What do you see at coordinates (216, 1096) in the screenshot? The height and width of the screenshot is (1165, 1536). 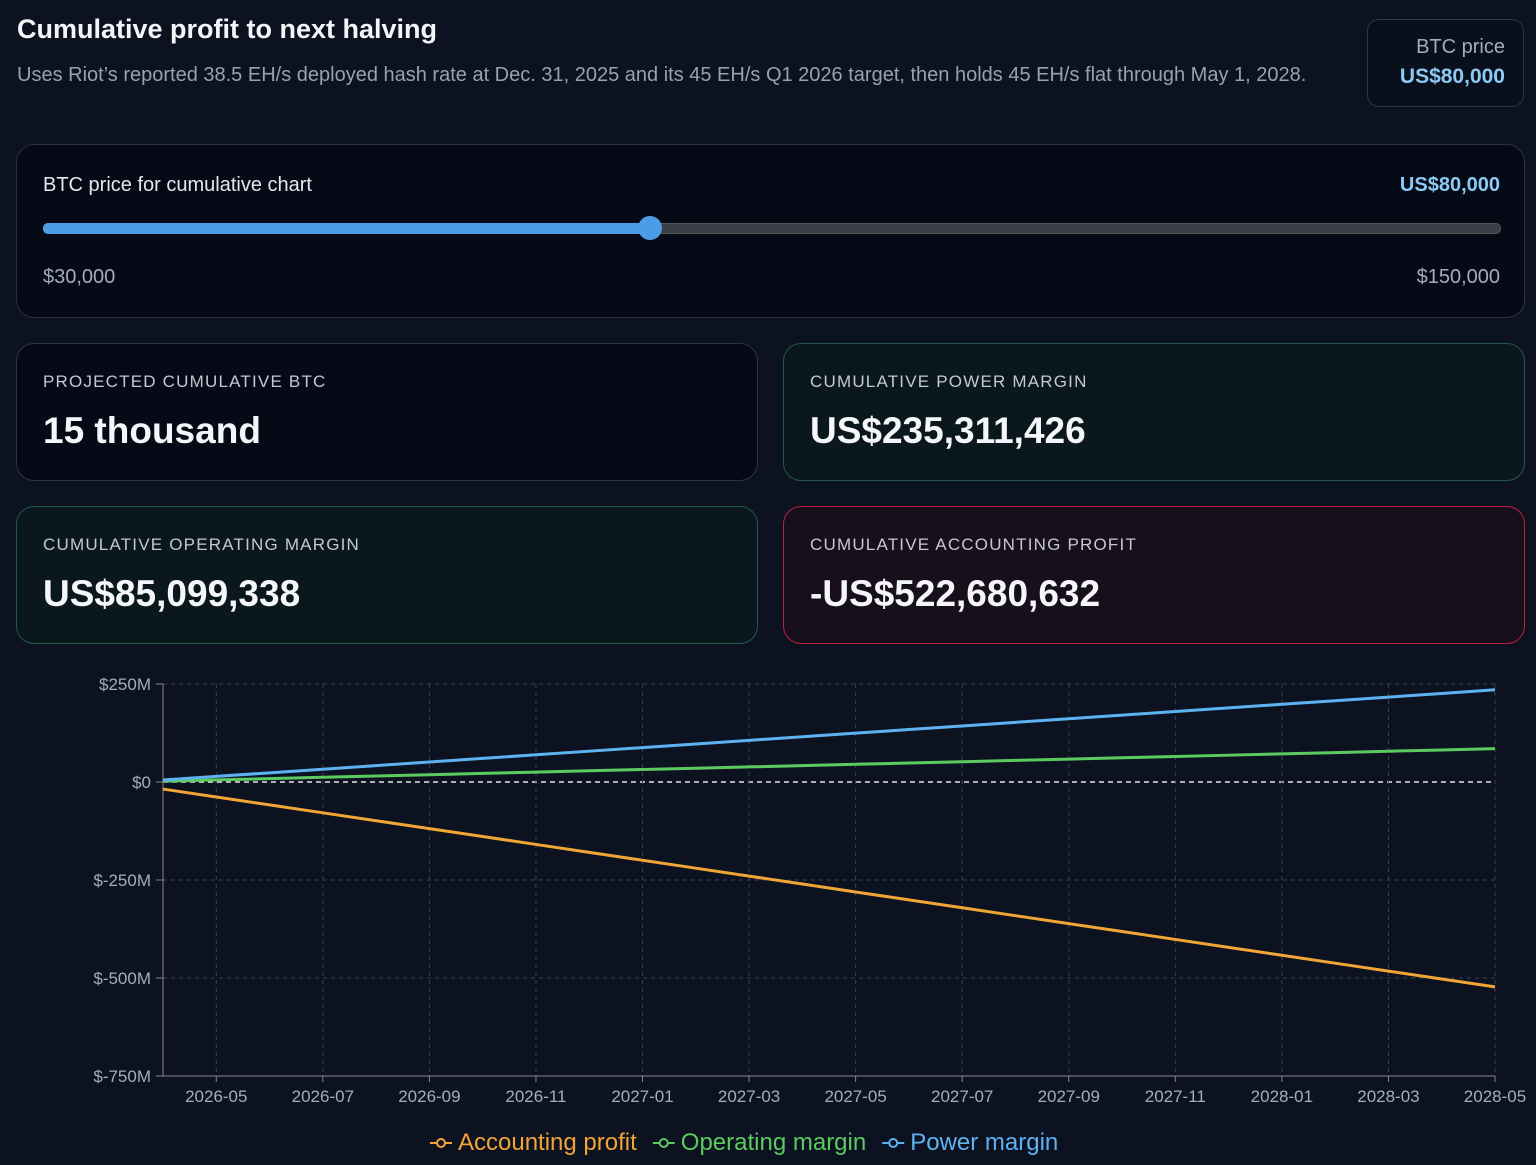 I see `x-tick-label: 2026-05` at bounding box center [216, 1096].